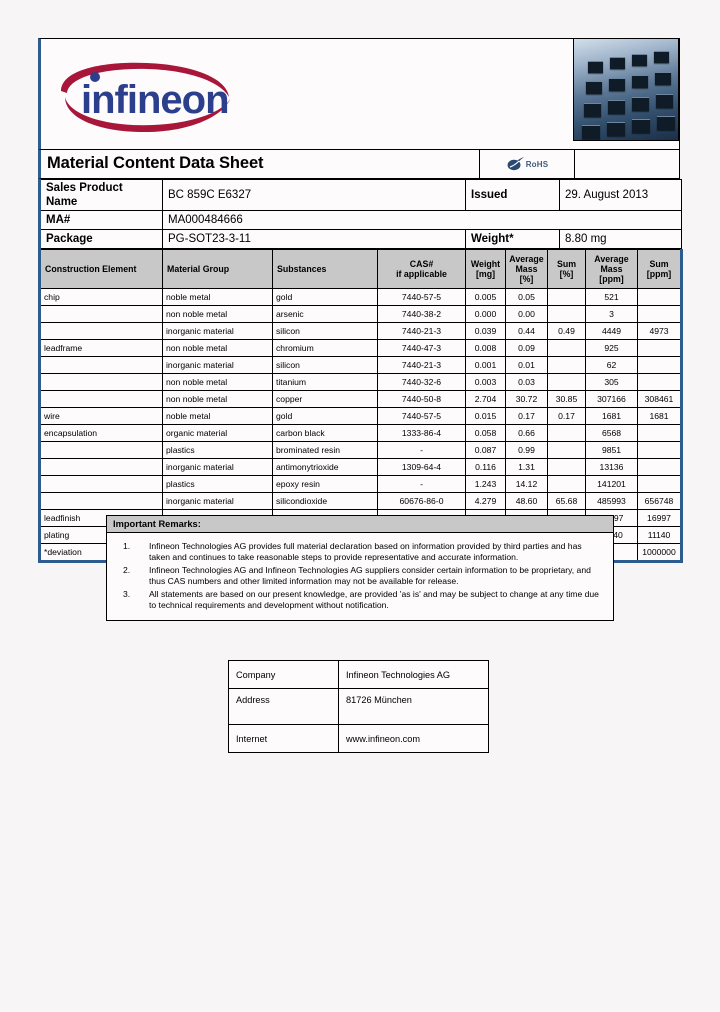  Describe the element at coordinates (611, 382) in the screenshot. I see `cell-average-mass-ppm: 305` at that location.